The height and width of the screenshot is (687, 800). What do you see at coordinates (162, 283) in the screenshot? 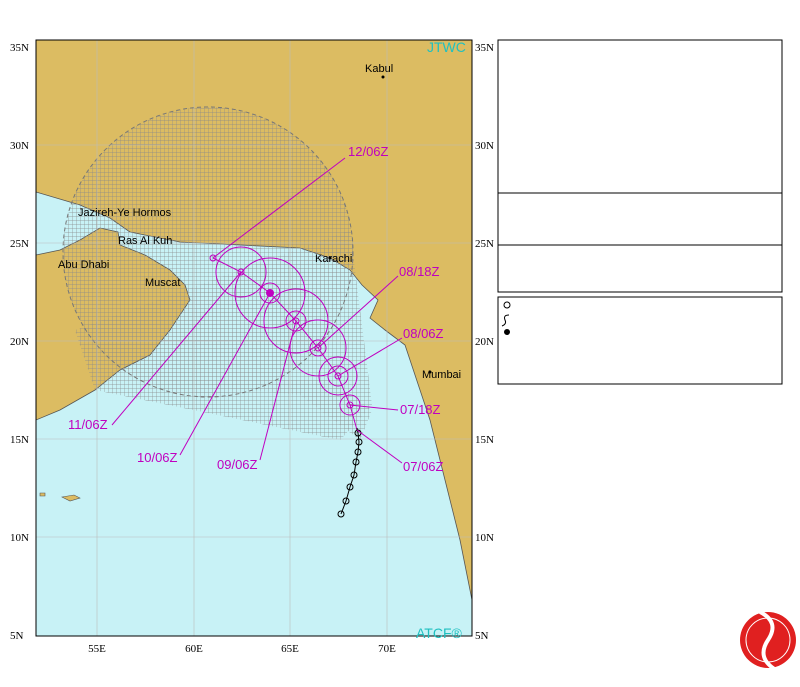
I see `place-label: Muscat` at bounding box center [162, 283].